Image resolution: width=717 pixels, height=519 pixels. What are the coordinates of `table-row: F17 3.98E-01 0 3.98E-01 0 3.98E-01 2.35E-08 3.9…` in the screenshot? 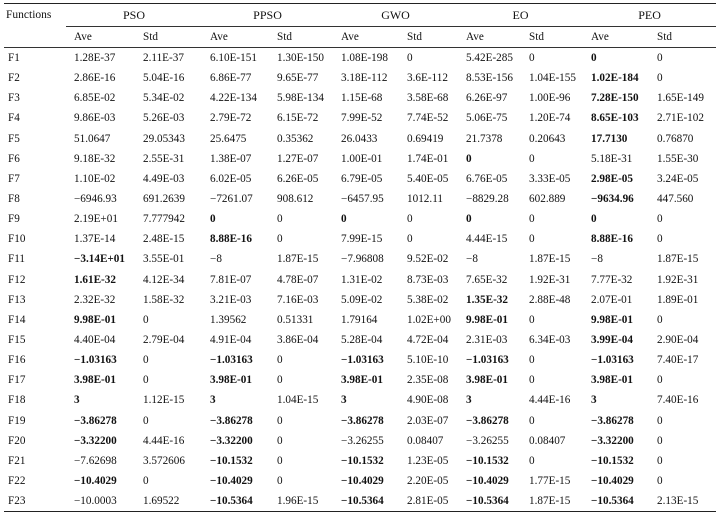 It's located at (360, 380).